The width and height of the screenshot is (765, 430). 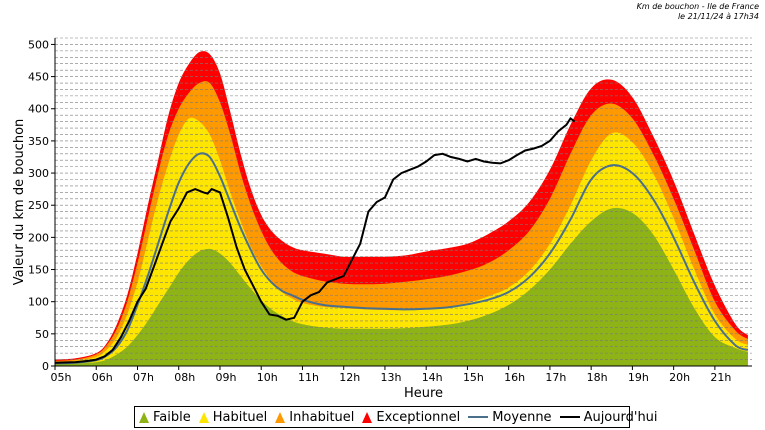 I want to click on y-tick-label-250: 250, so click(x=38, y=205).